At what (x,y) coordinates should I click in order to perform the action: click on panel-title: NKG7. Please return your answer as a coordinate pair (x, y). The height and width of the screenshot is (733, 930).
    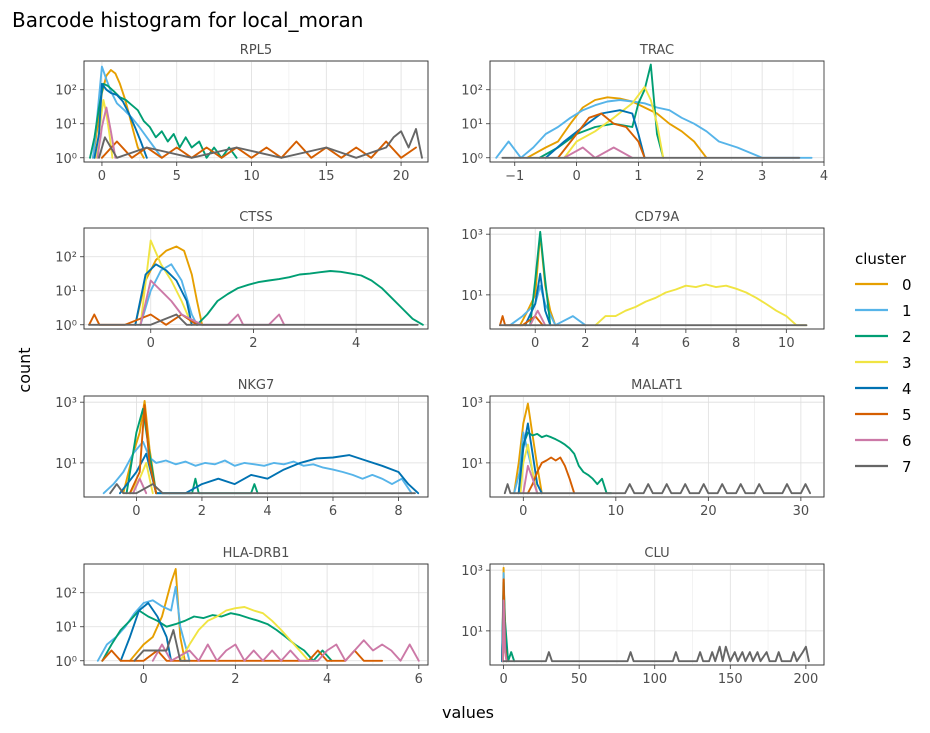
    Looking at the image, I should click on (256, 385).